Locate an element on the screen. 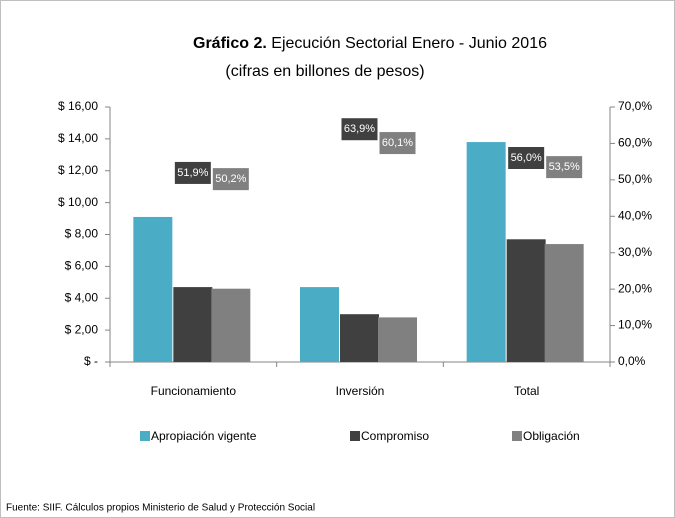 The width and height of the screenshot is (675, 518). percent-label: 60,1% is located at coordinates (397, 143).